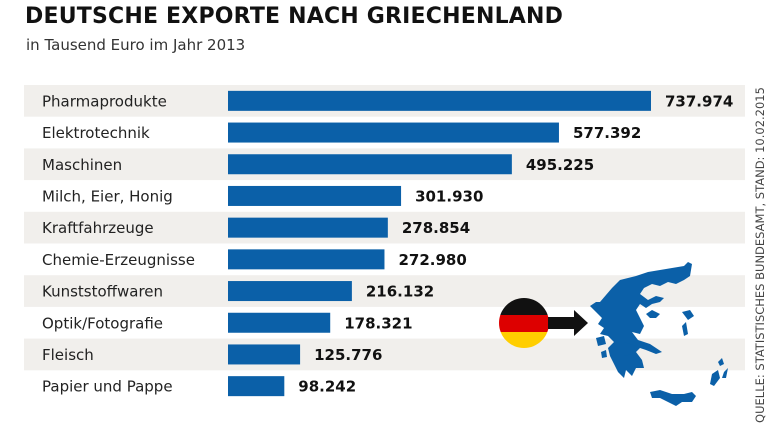 This screenshot has width=780, height=438. What do you see at coordinates (607, 133) in the screenshot?
I see `value-label: 577.392` at bounding box center [607, 133].